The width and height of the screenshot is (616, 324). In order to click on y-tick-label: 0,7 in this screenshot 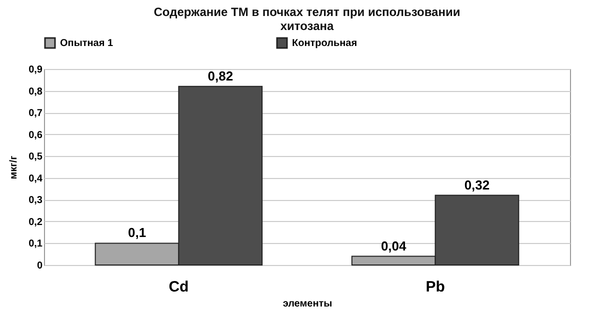, I will do `click(35, 114)`.